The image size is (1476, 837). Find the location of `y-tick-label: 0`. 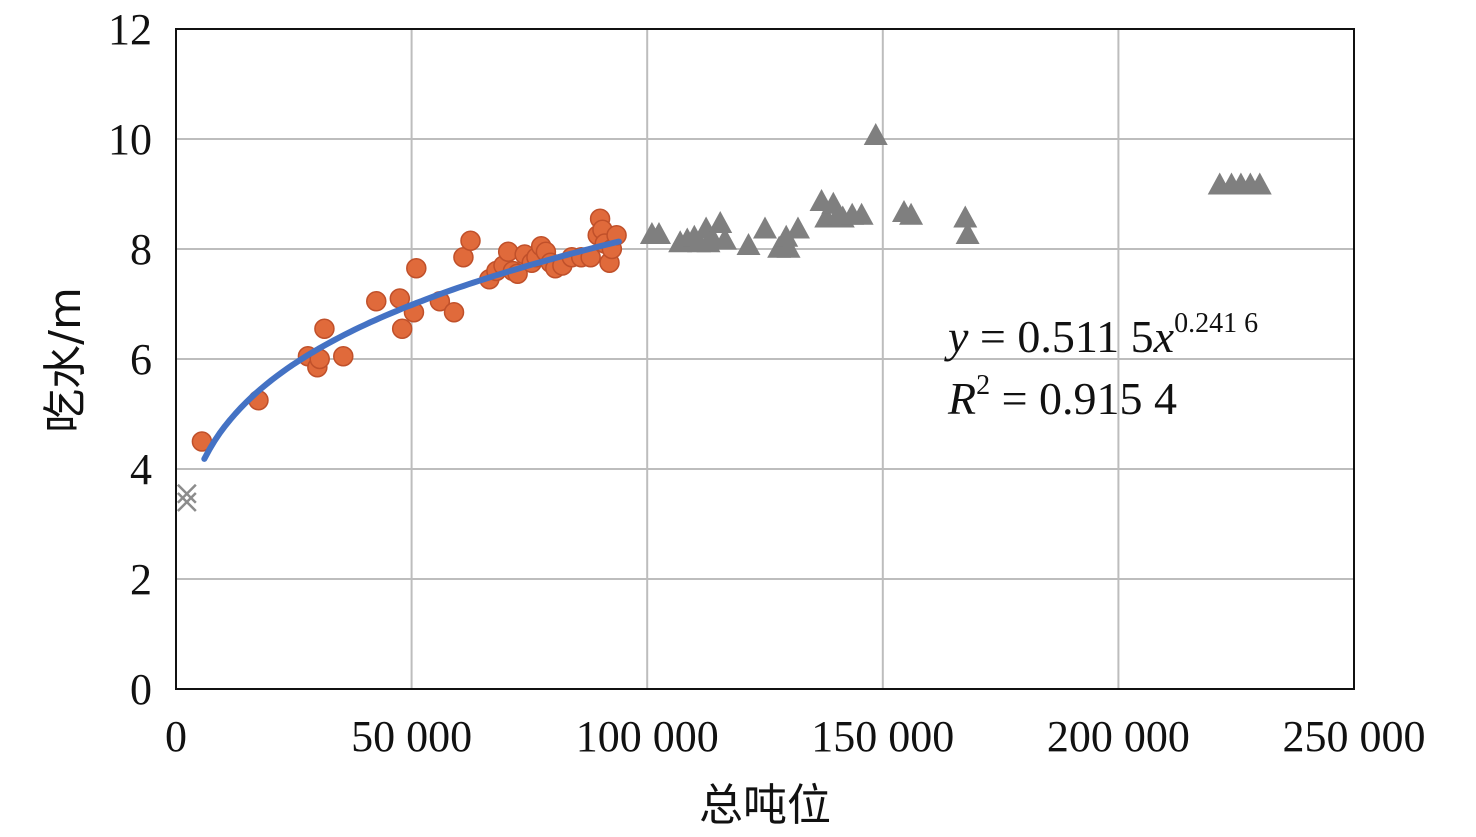

y-tick-label: 0 is located at coordinates (141, 689).